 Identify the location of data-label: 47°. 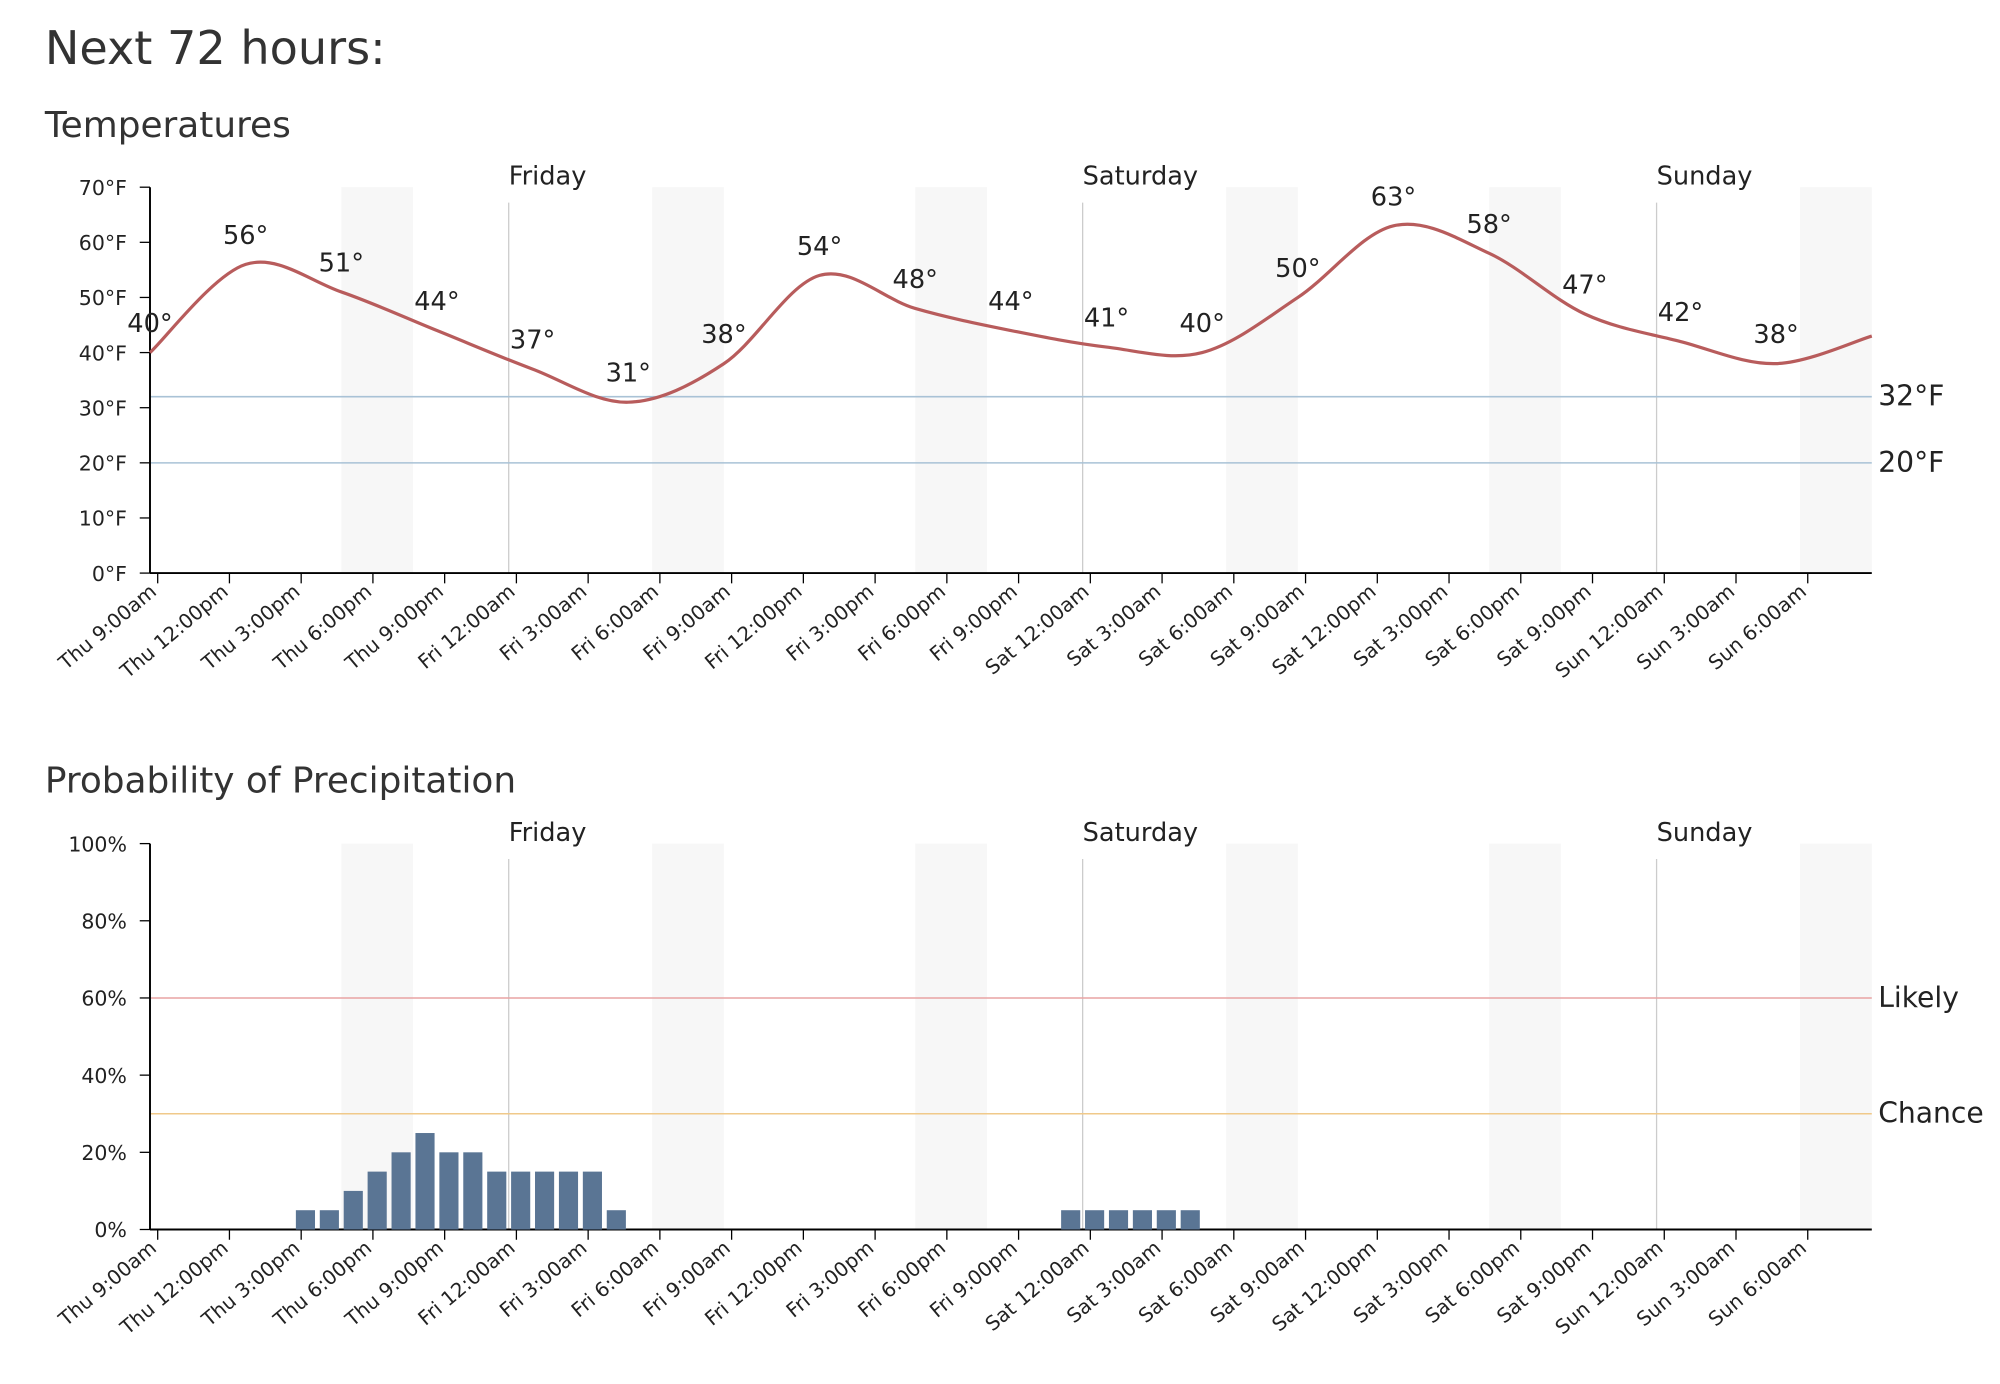
(1584, 285).